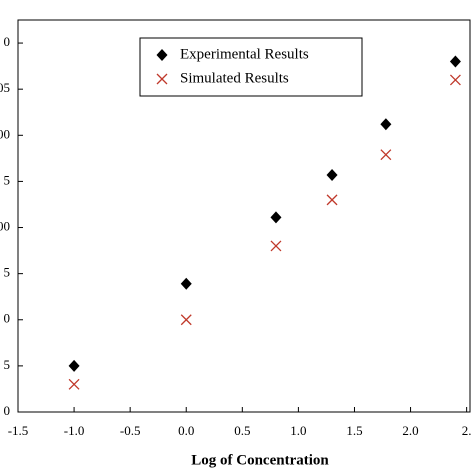  I want to click on x-tick-label: 2., so click(467, 430).